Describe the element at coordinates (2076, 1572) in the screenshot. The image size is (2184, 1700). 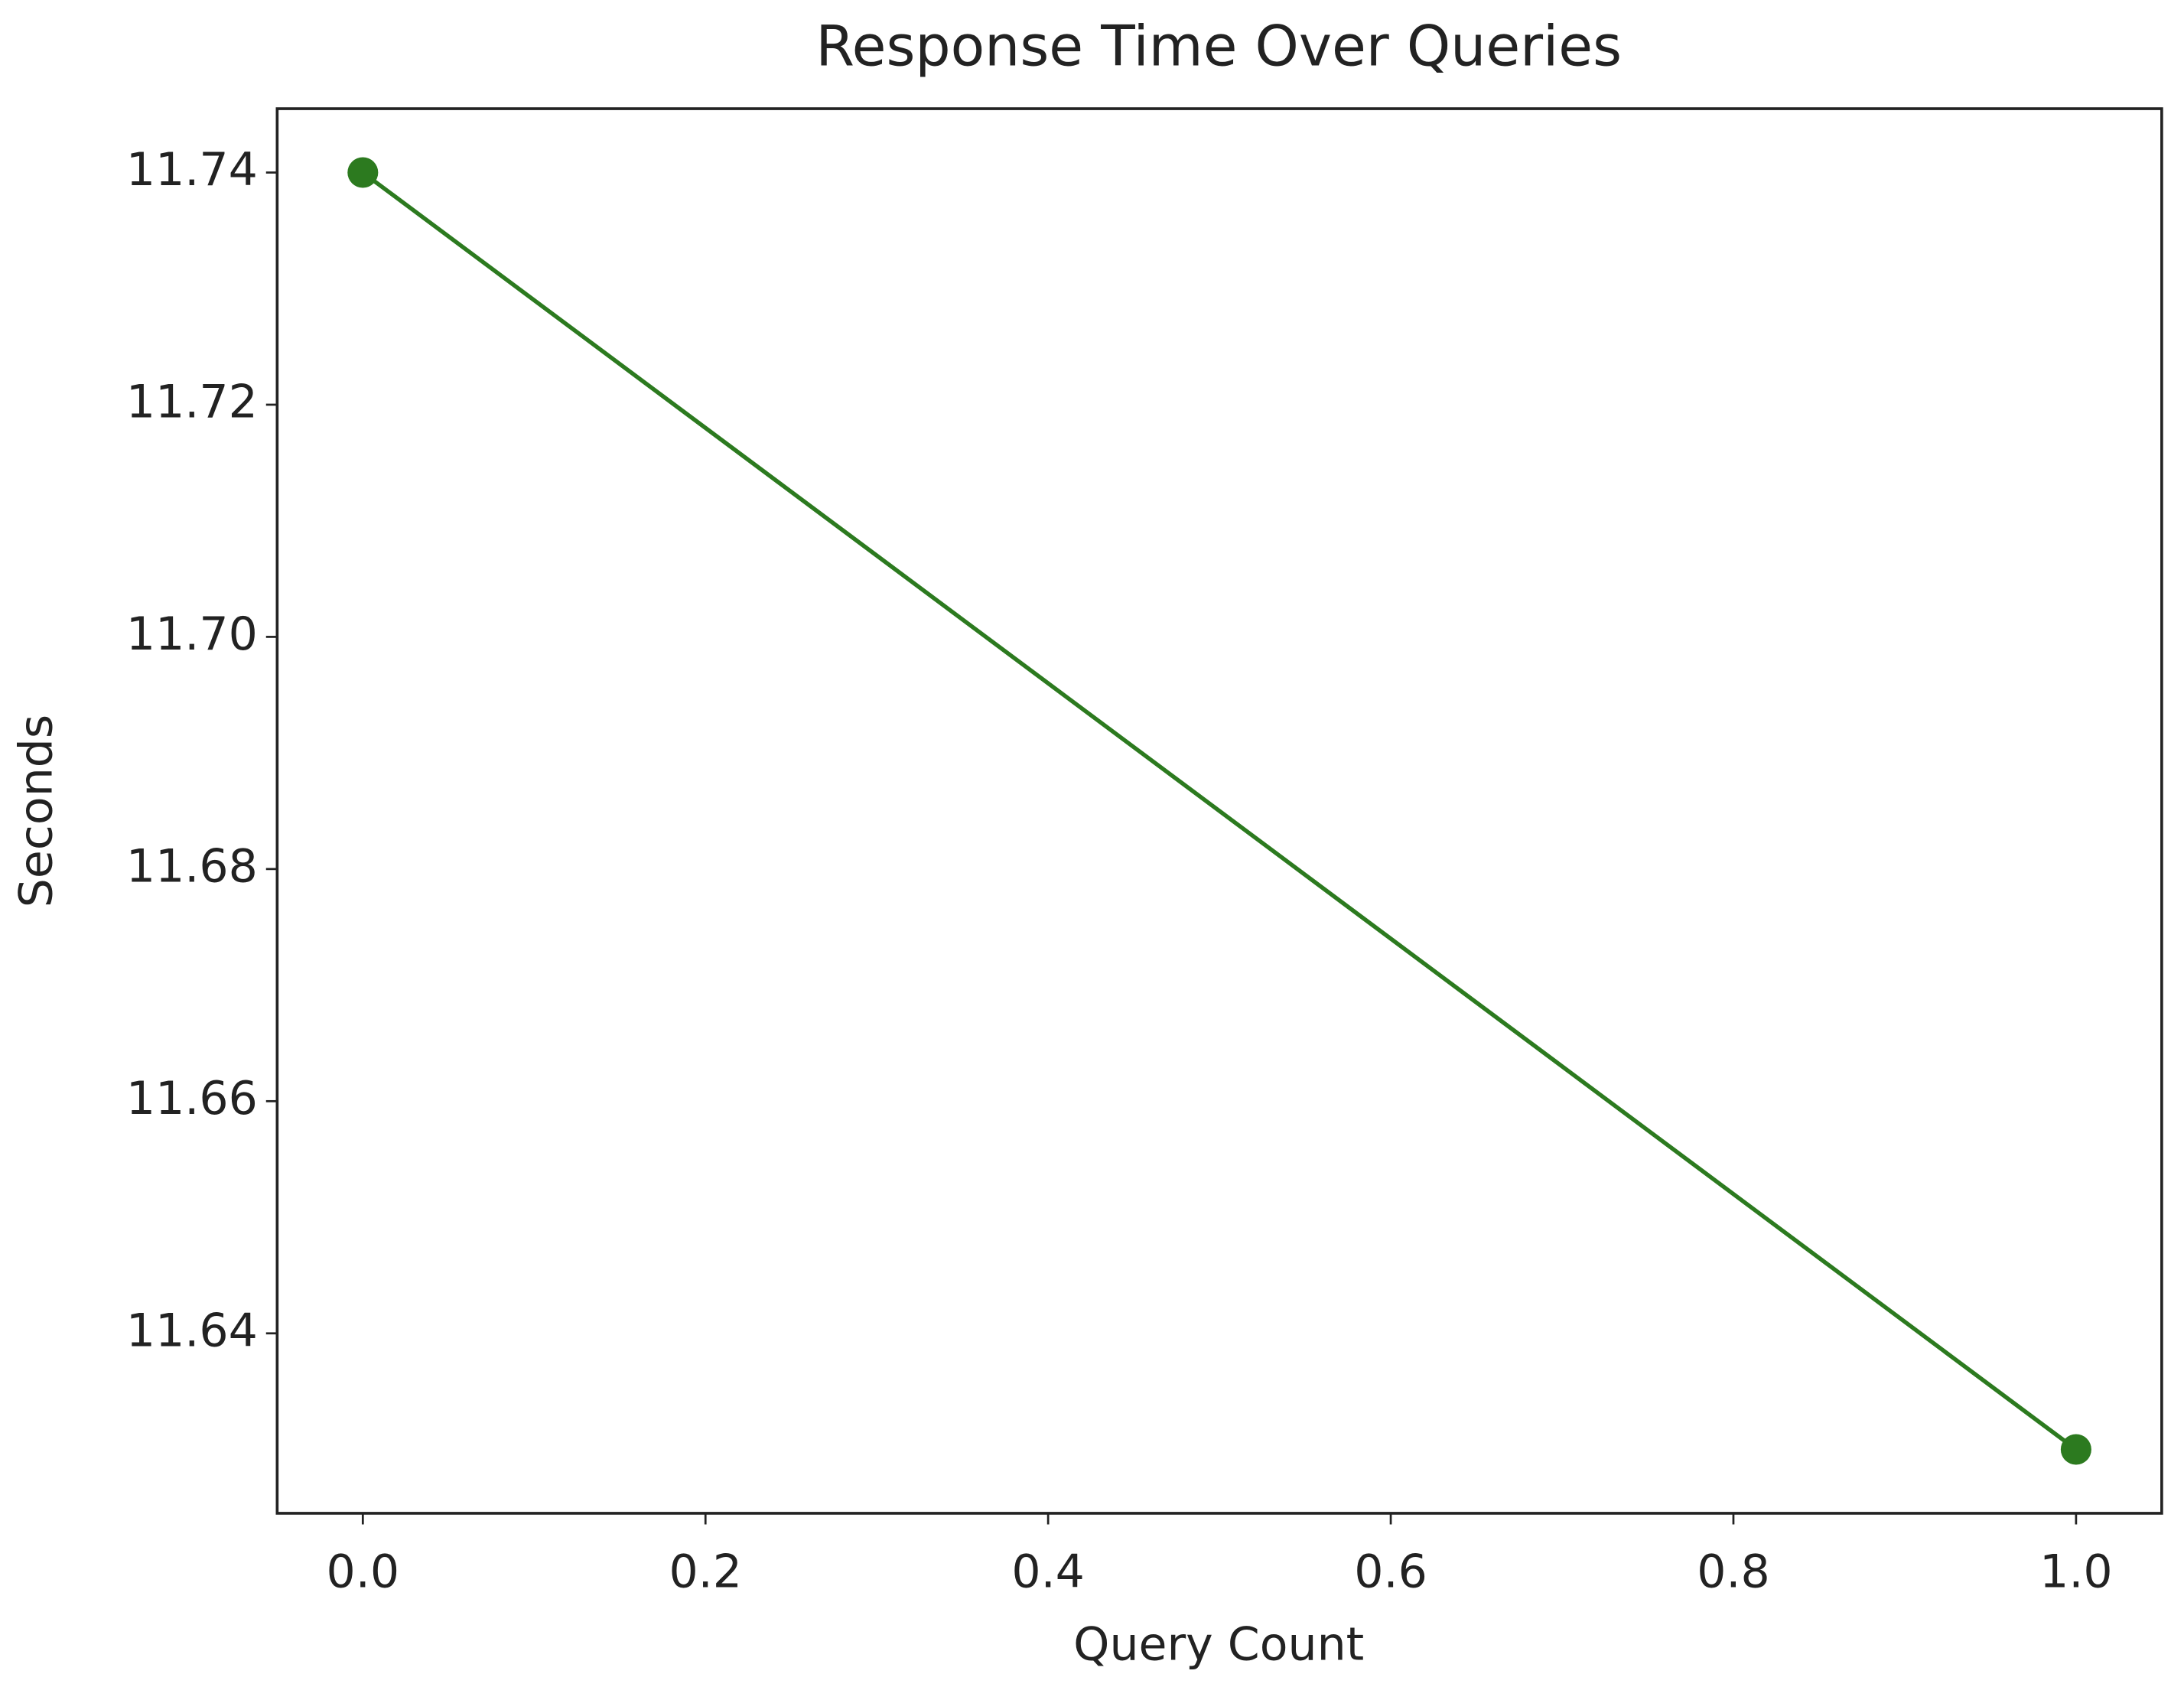
I see `x-tick-label: 1.0` at that location.